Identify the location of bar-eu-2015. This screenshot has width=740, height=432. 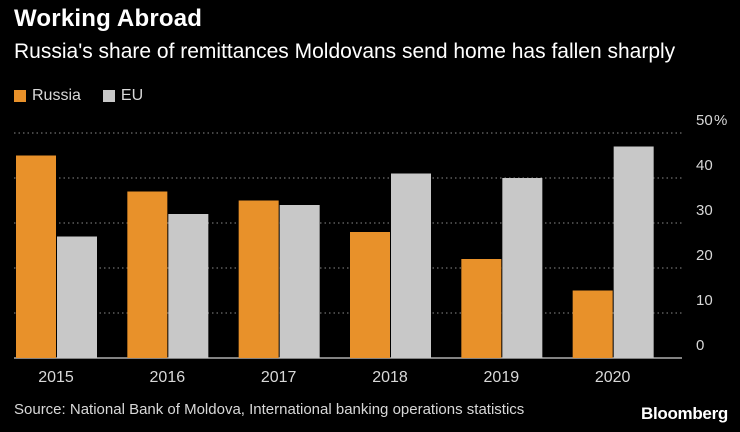
(77, 297).